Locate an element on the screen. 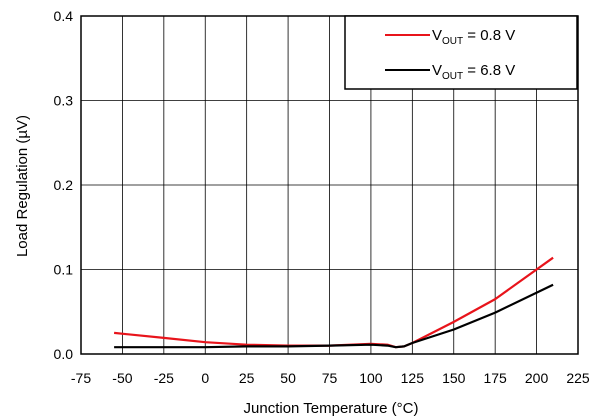  x-tick-label: -50 is located at coordinates (122, 378).